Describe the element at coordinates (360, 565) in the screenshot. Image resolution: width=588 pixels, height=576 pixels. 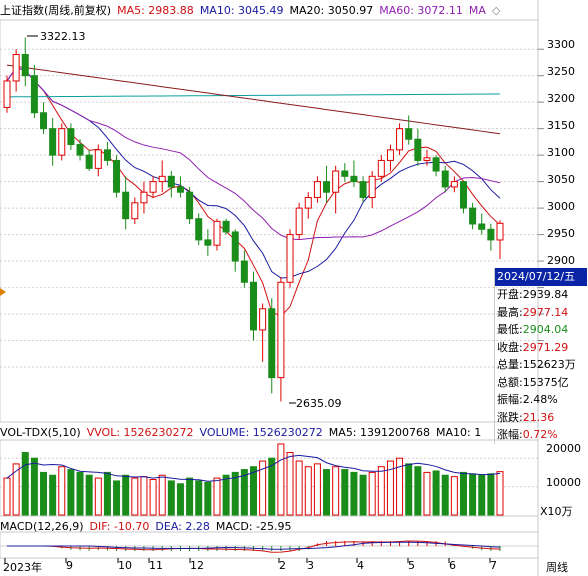
I see `x-label: 4` at that location.